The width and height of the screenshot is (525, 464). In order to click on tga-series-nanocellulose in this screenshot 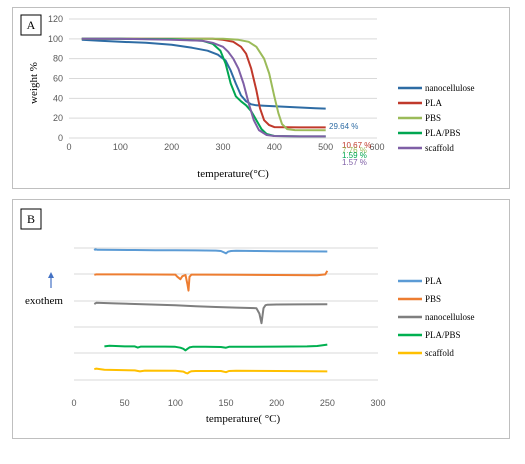, I will do `click(203, 74)`.